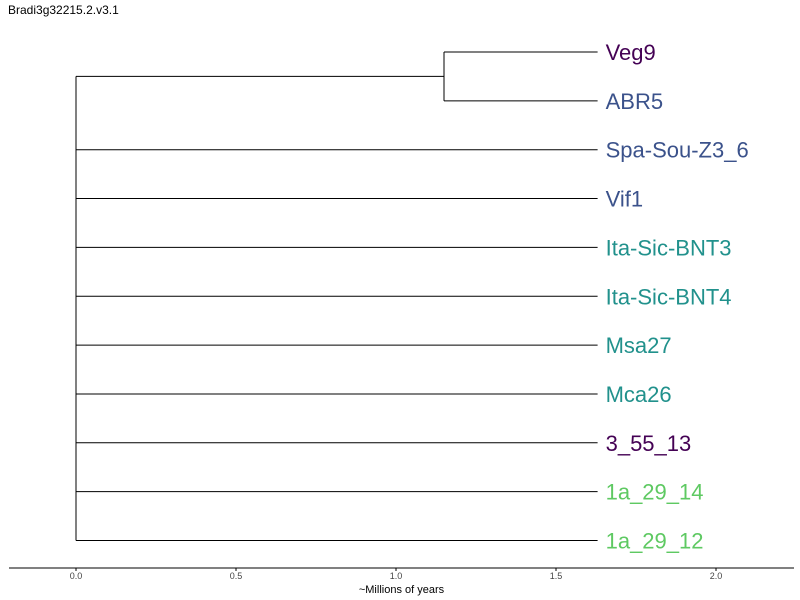 Image resolution: width=800 pixels, height=600 pixels. Describe the element at coordinates (631, 52) in the screenshot. I see `leaf-label: Veg9` at that location.